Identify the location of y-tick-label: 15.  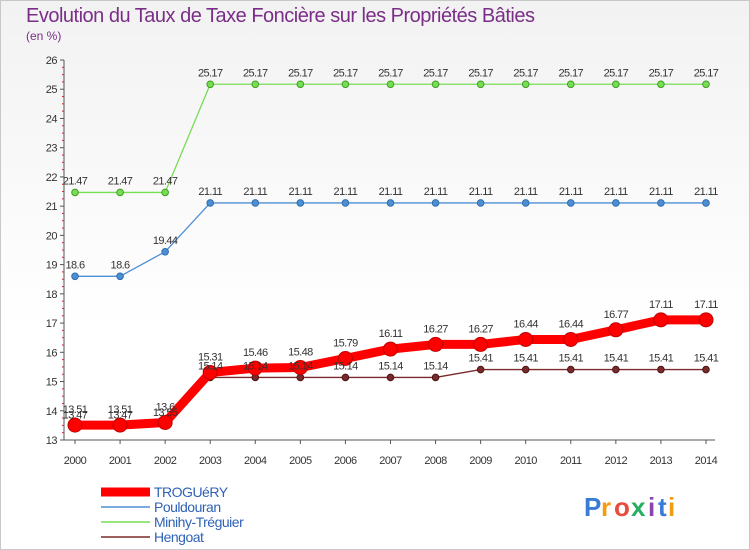
(52, 383).